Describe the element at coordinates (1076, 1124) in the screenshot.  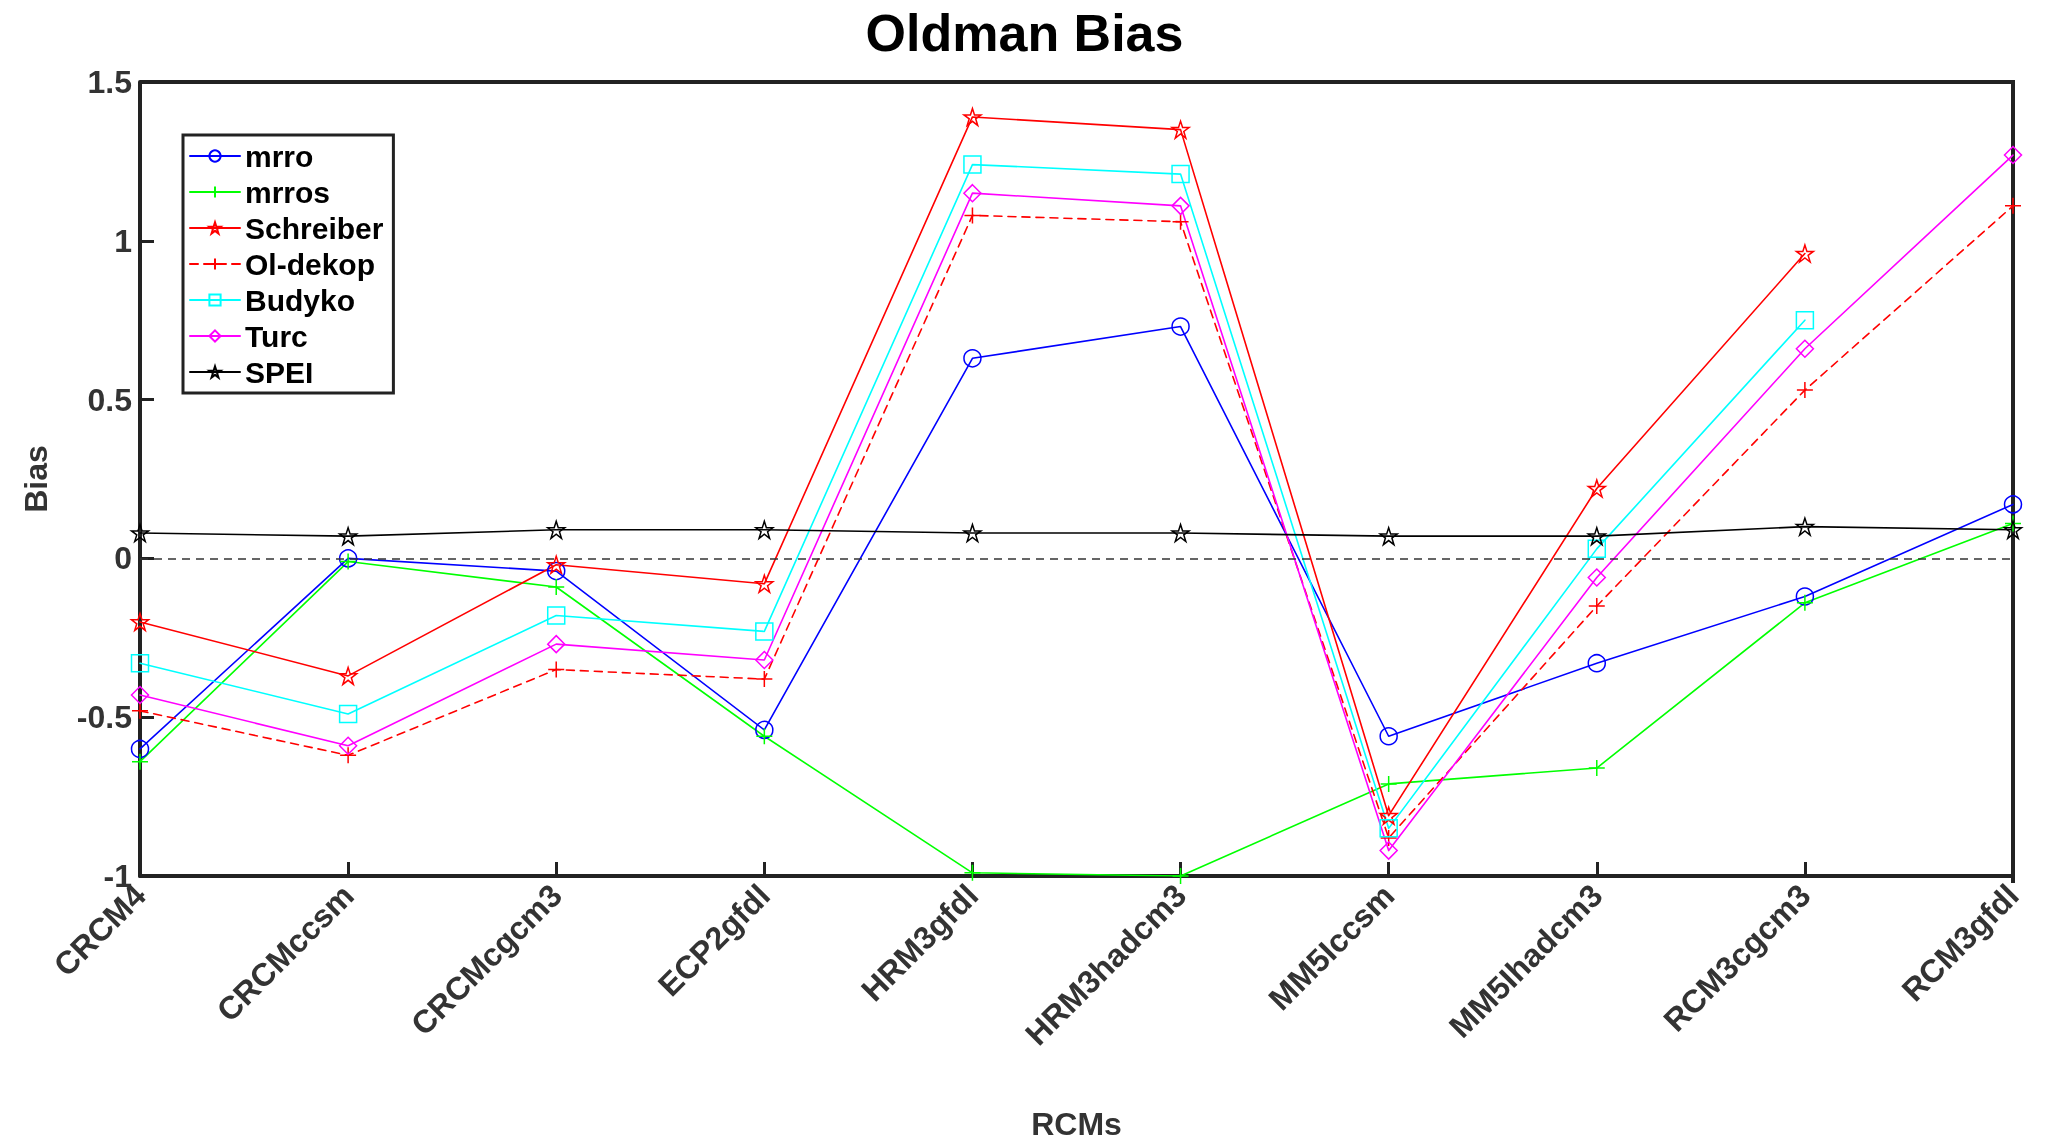
I see `x-axis-title: RCMs` at that location.